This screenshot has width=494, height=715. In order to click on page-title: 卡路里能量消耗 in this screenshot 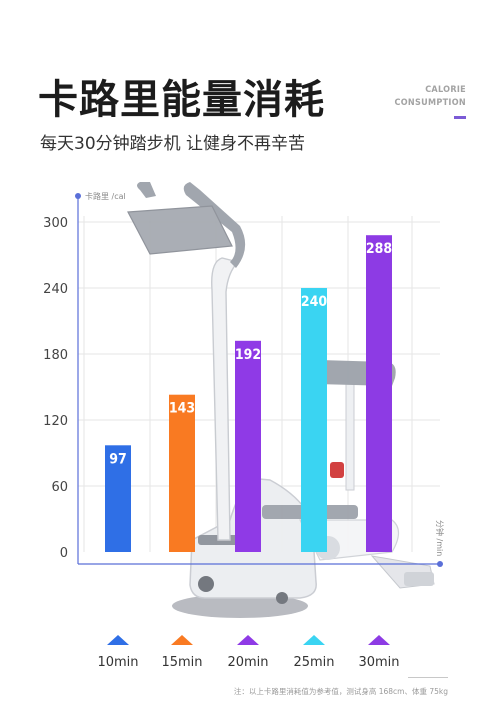, I will do `click(181, 100)`.